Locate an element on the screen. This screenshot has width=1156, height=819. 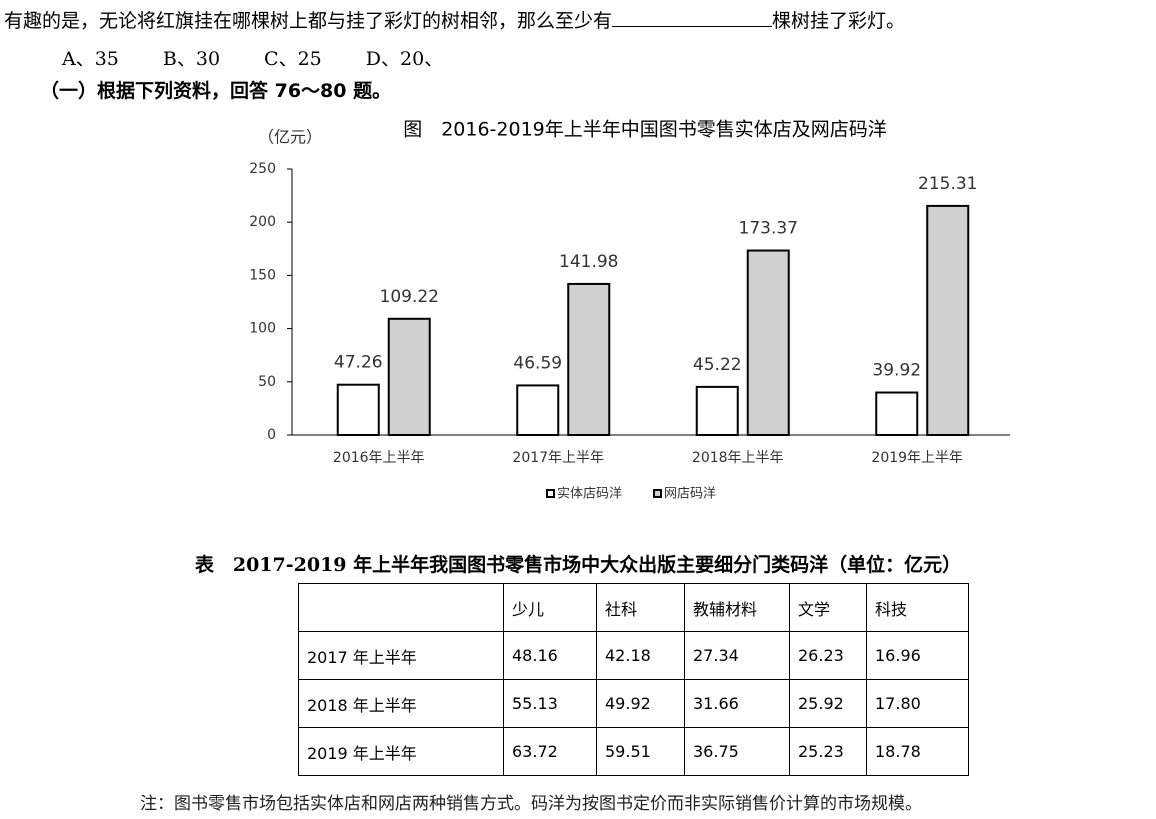
table-cell: 25.92 is located at coordinates (828, 703).